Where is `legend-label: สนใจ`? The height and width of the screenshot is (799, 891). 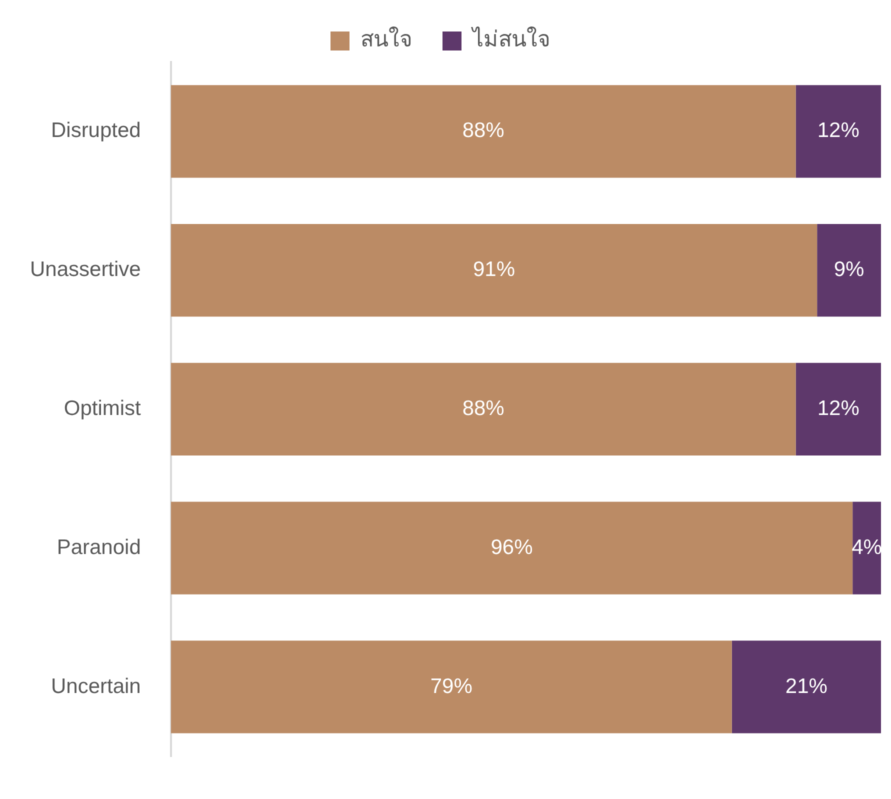
legend-label: สนใจ is located at coordinates (386, 39).